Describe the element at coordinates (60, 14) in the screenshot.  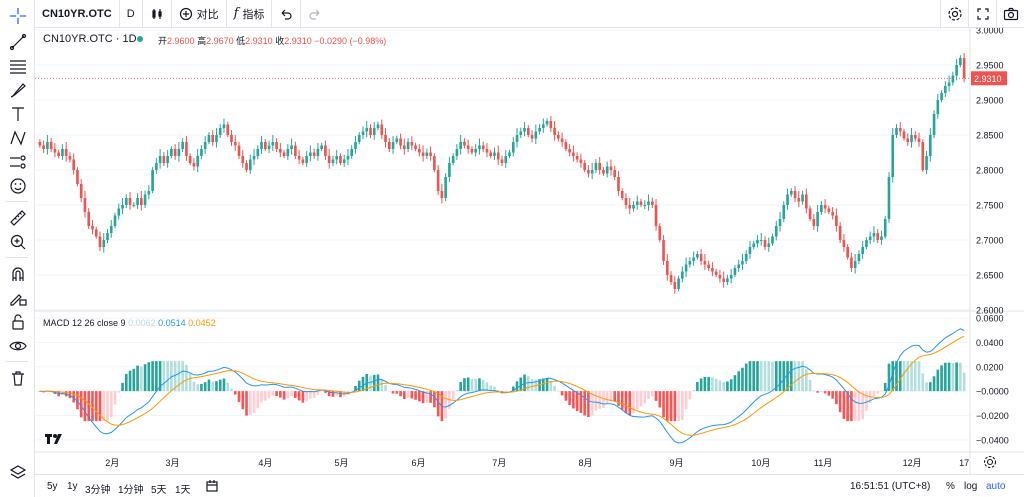
I see `symbol-search: CN10YR.OTC` at that location.